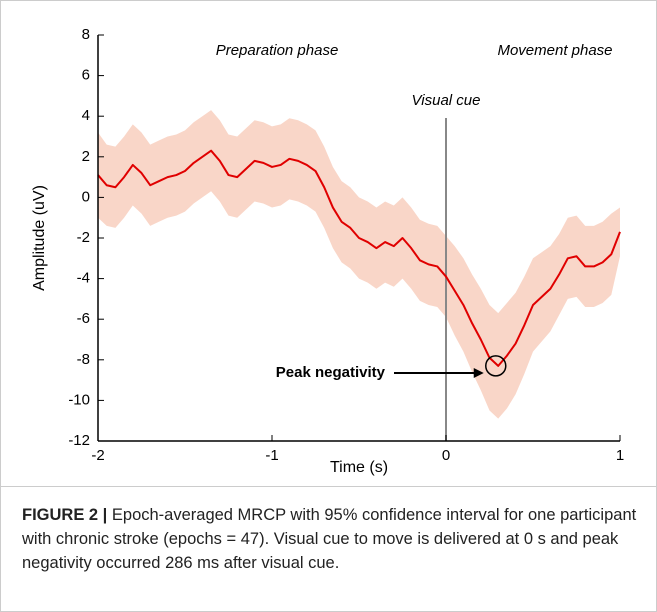 Image resolution: width=657 pixels, height=612 pixels. I want to click on x-tick-label: 0, so click(446, 455).